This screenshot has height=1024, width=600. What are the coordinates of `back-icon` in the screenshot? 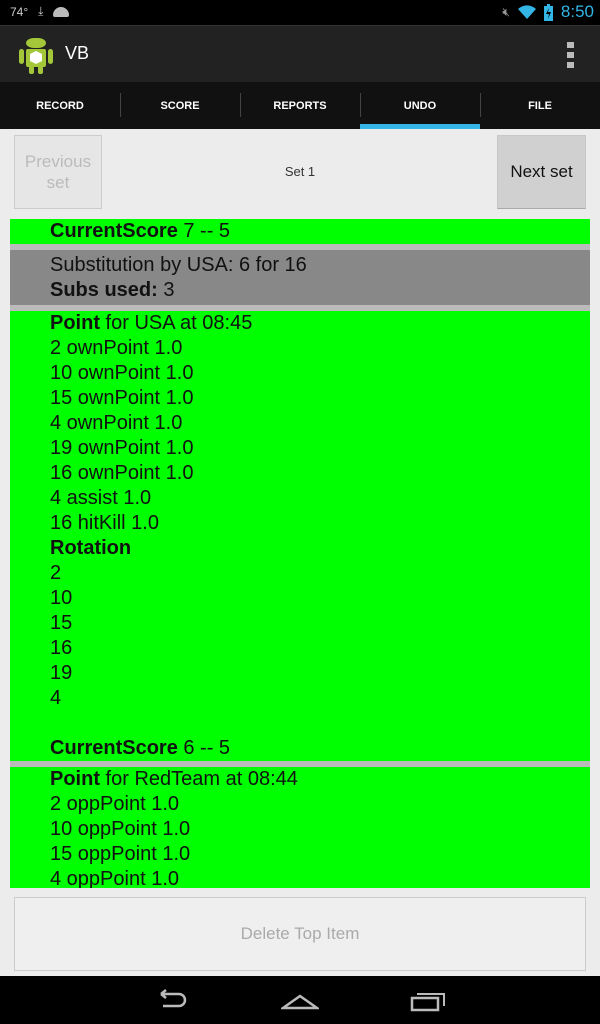 It's located at (171, 1000).